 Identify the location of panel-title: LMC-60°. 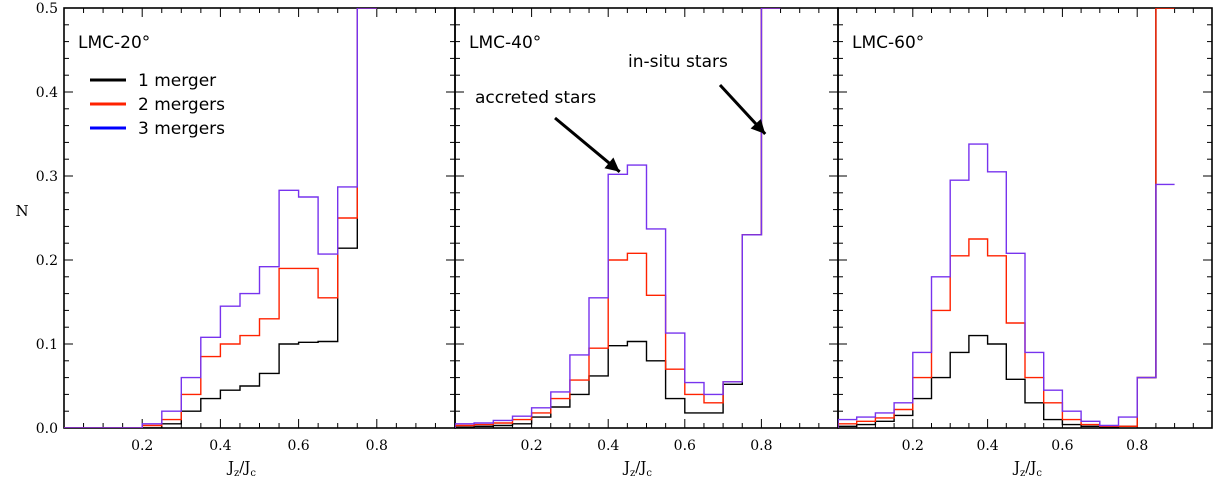
(888, 43).